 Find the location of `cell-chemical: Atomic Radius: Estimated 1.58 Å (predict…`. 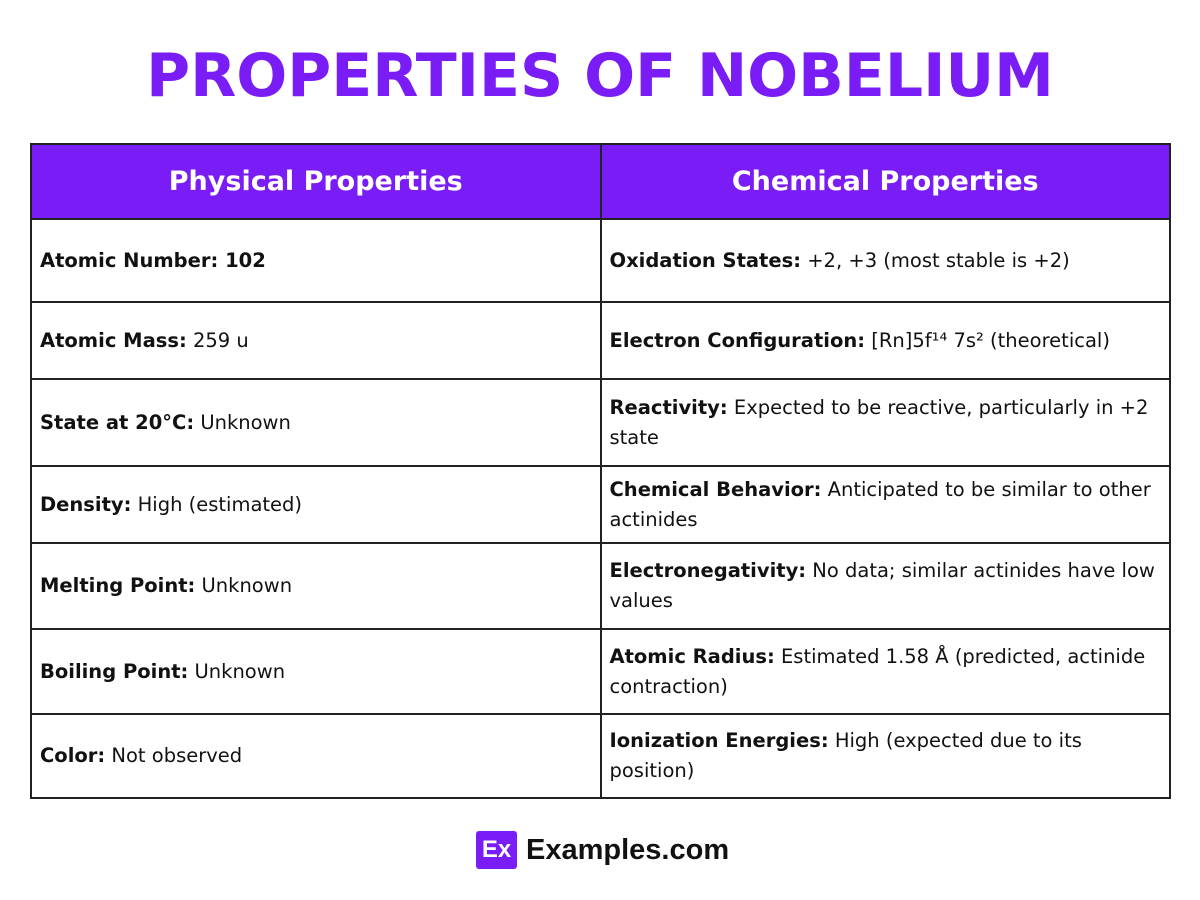

cell-chemical: Atomic Radius: Estimated 1.58 Å (predict… is located at coordinates (885, 671).